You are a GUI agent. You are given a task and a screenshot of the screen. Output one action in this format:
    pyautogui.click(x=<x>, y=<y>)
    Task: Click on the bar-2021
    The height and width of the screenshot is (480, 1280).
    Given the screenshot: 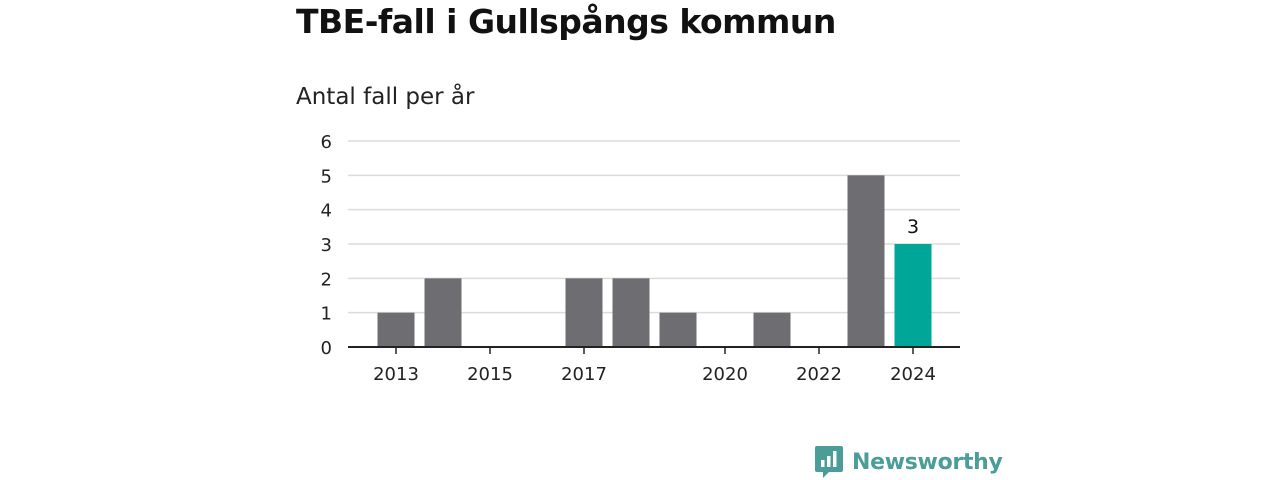 What is the action you would take?
    pyautogui.click(x=772, y=329)
    